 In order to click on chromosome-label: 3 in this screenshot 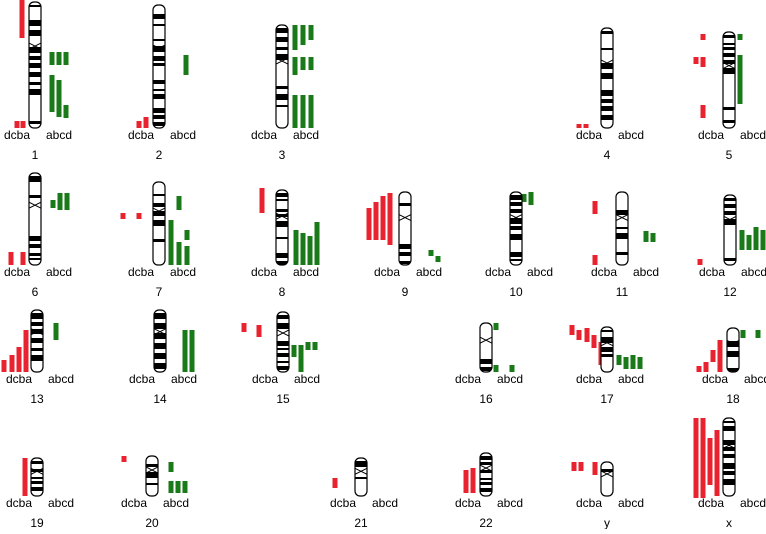, I will do `click(282, 155)`.